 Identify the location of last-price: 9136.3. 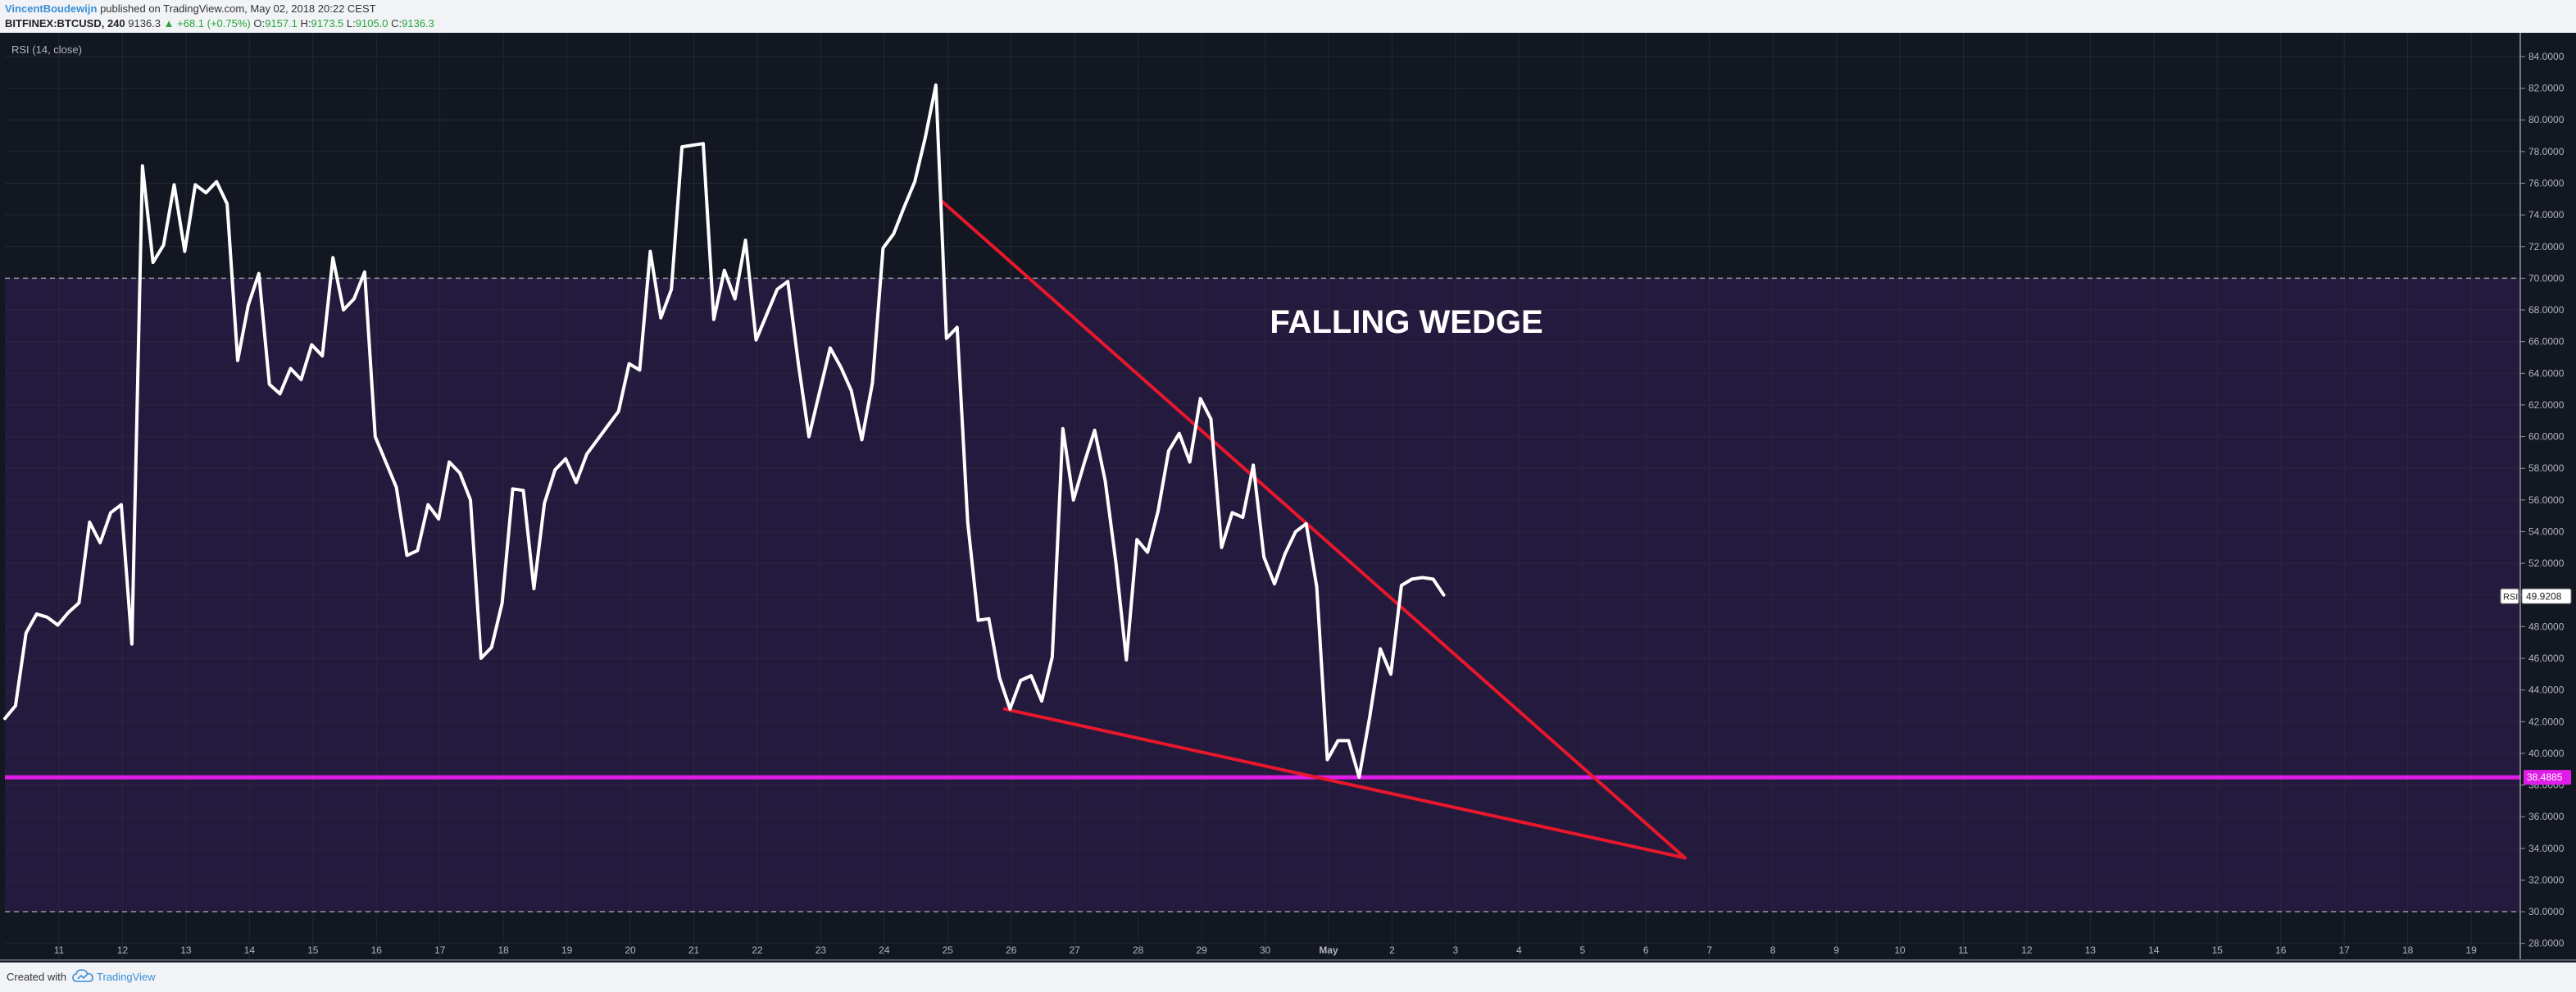
(144, 23).